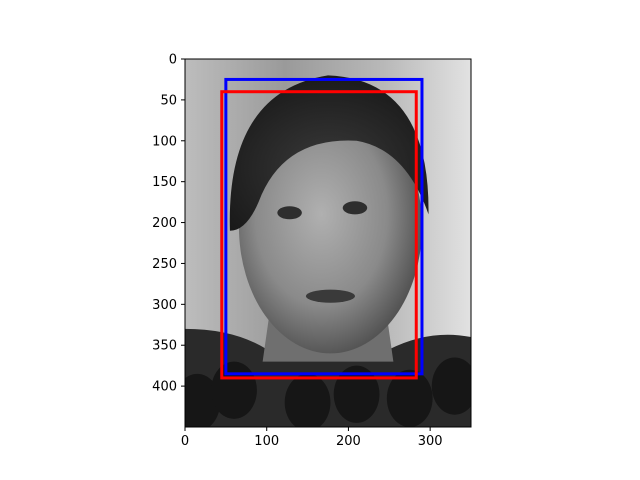  I want to click on y-tick-label-0: 0, so click(173, 60).